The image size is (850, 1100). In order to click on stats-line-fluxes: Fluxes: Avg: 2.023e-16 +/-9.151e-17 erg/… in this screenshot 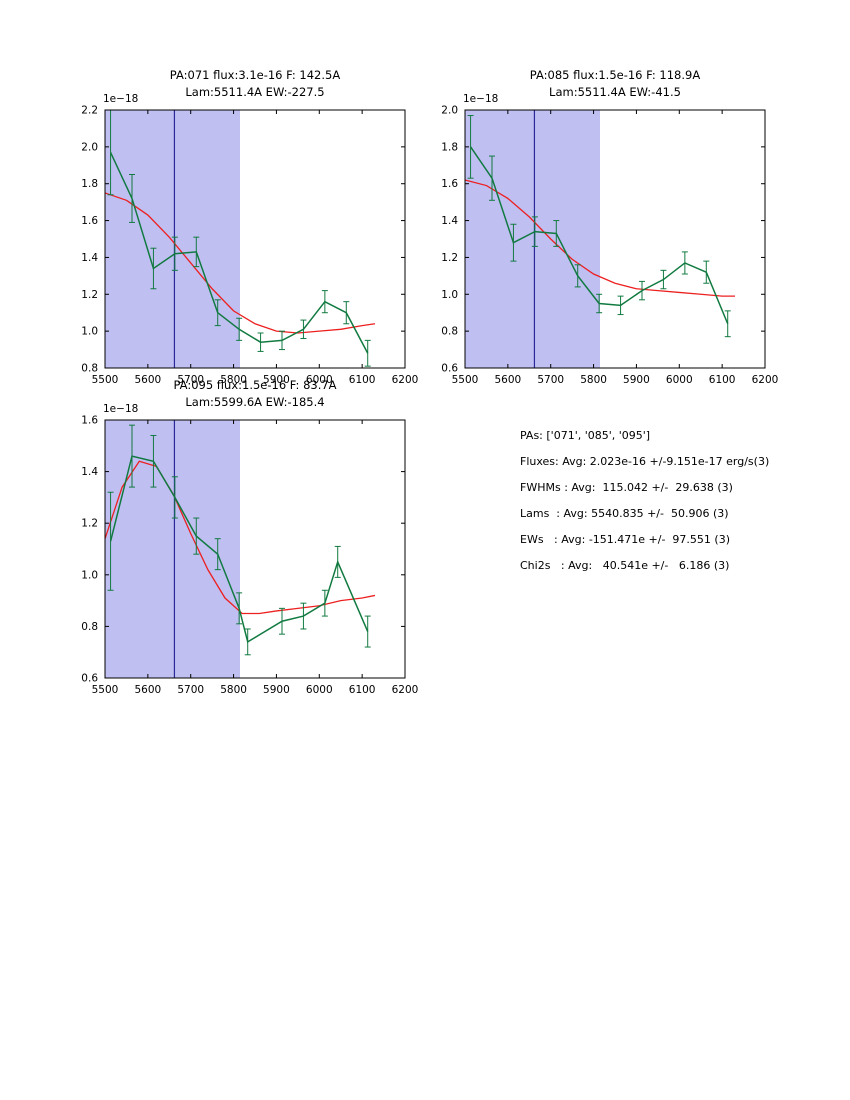, I will do `click(645, 461)`.